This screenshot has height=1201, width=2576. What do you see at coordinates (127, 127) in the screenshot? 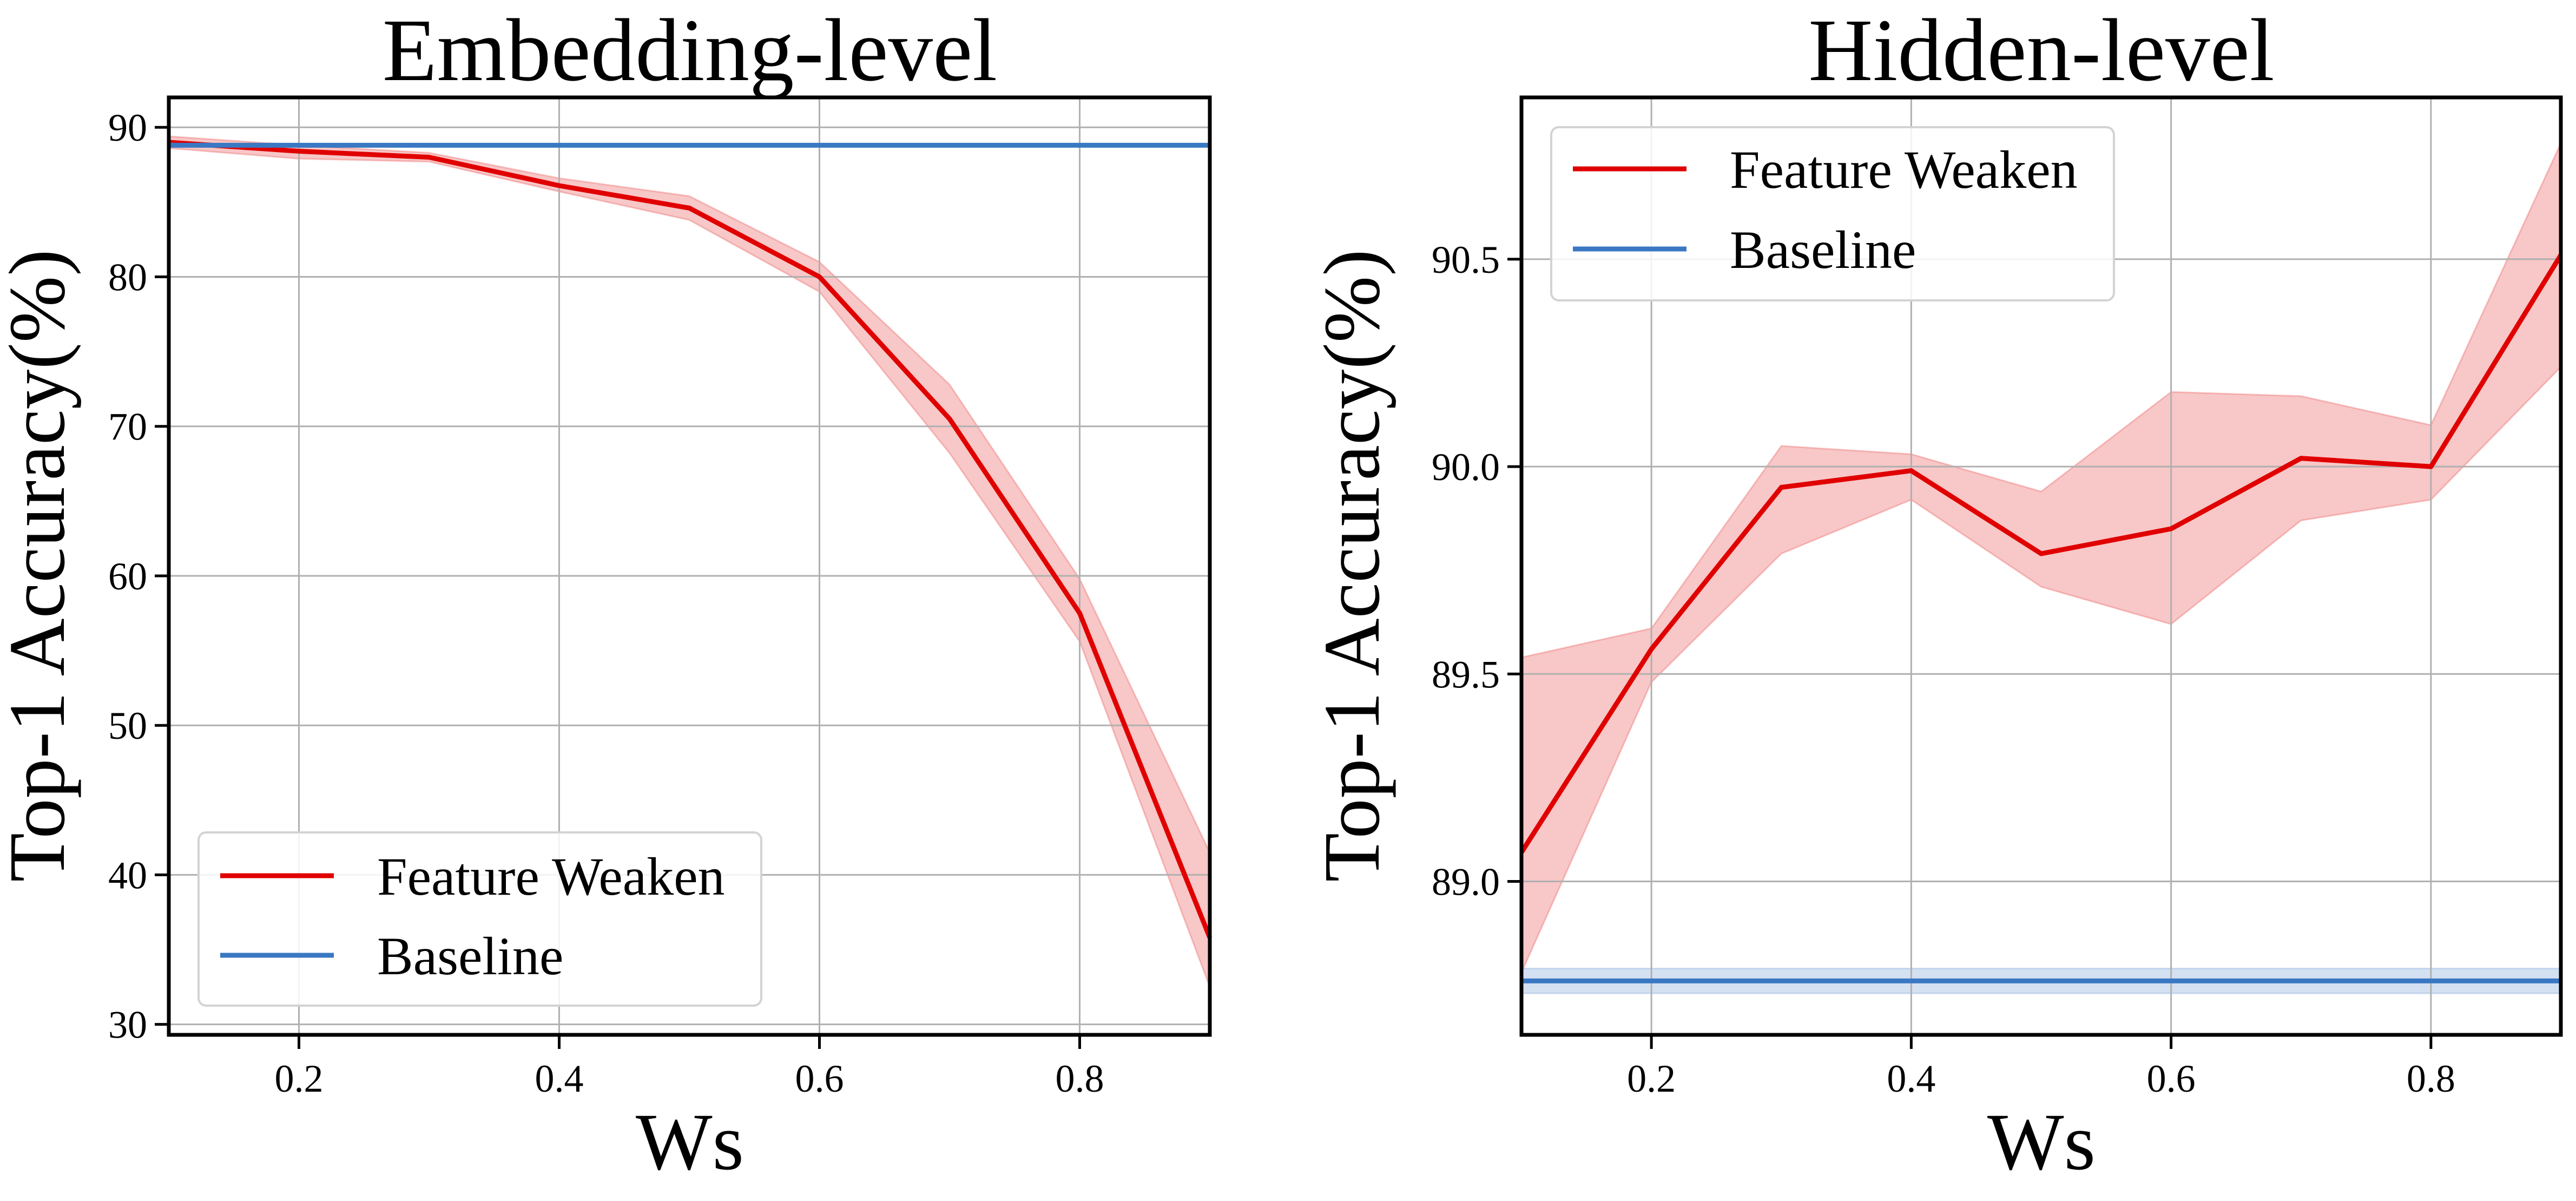
I see `y-tick-label: 90` at bounding box center [127, 127].